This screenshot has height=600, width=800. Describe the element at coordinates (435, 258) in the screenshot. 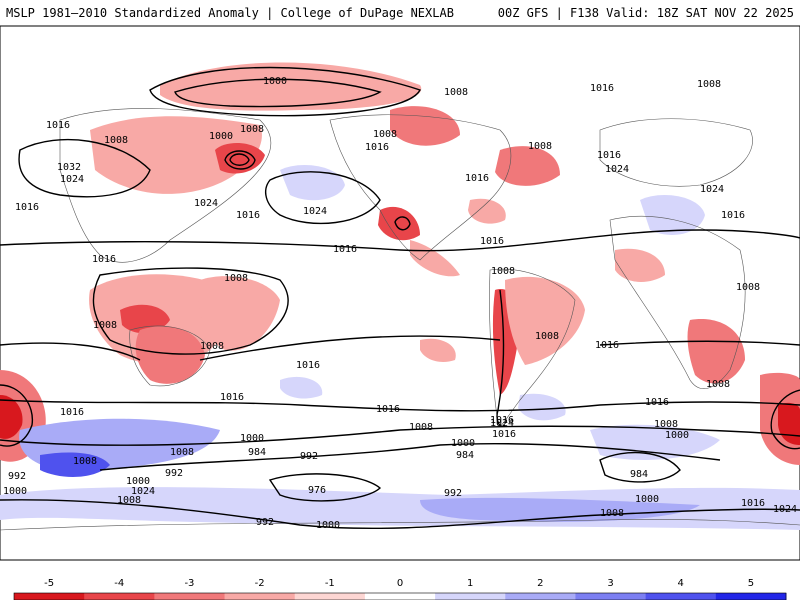

I see `anomaly-mexico` at that location.